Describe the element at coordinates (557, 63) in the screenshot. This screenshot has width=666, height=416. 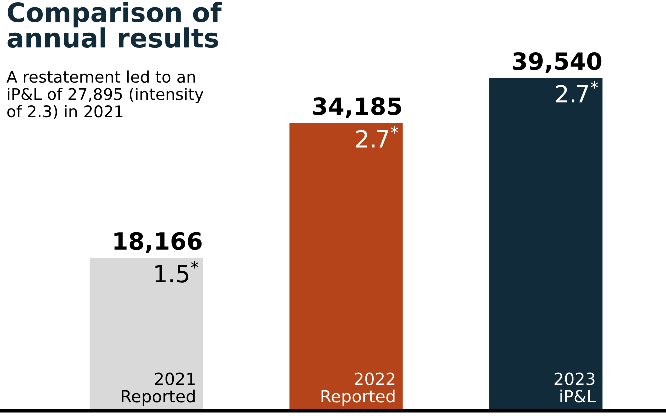
I see `data-label: 39,540` at that location.